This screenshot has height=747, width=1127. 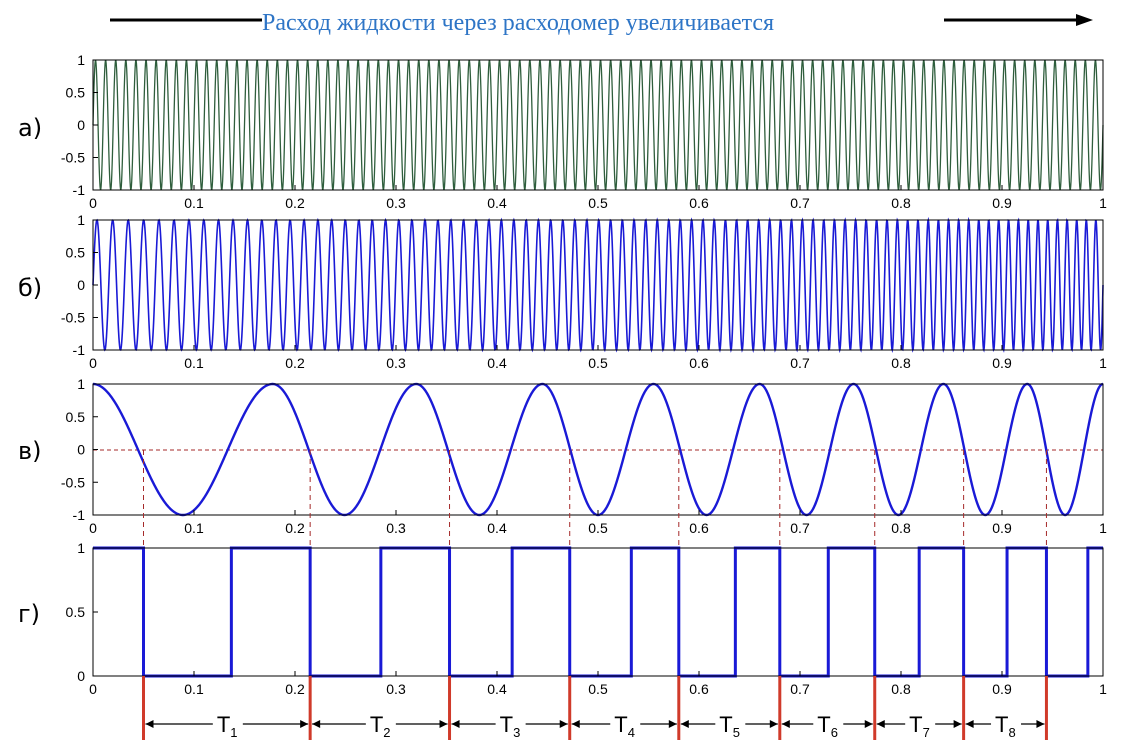 I want to click on y-ticks-d: 10.50, so click(x=82, y=612).